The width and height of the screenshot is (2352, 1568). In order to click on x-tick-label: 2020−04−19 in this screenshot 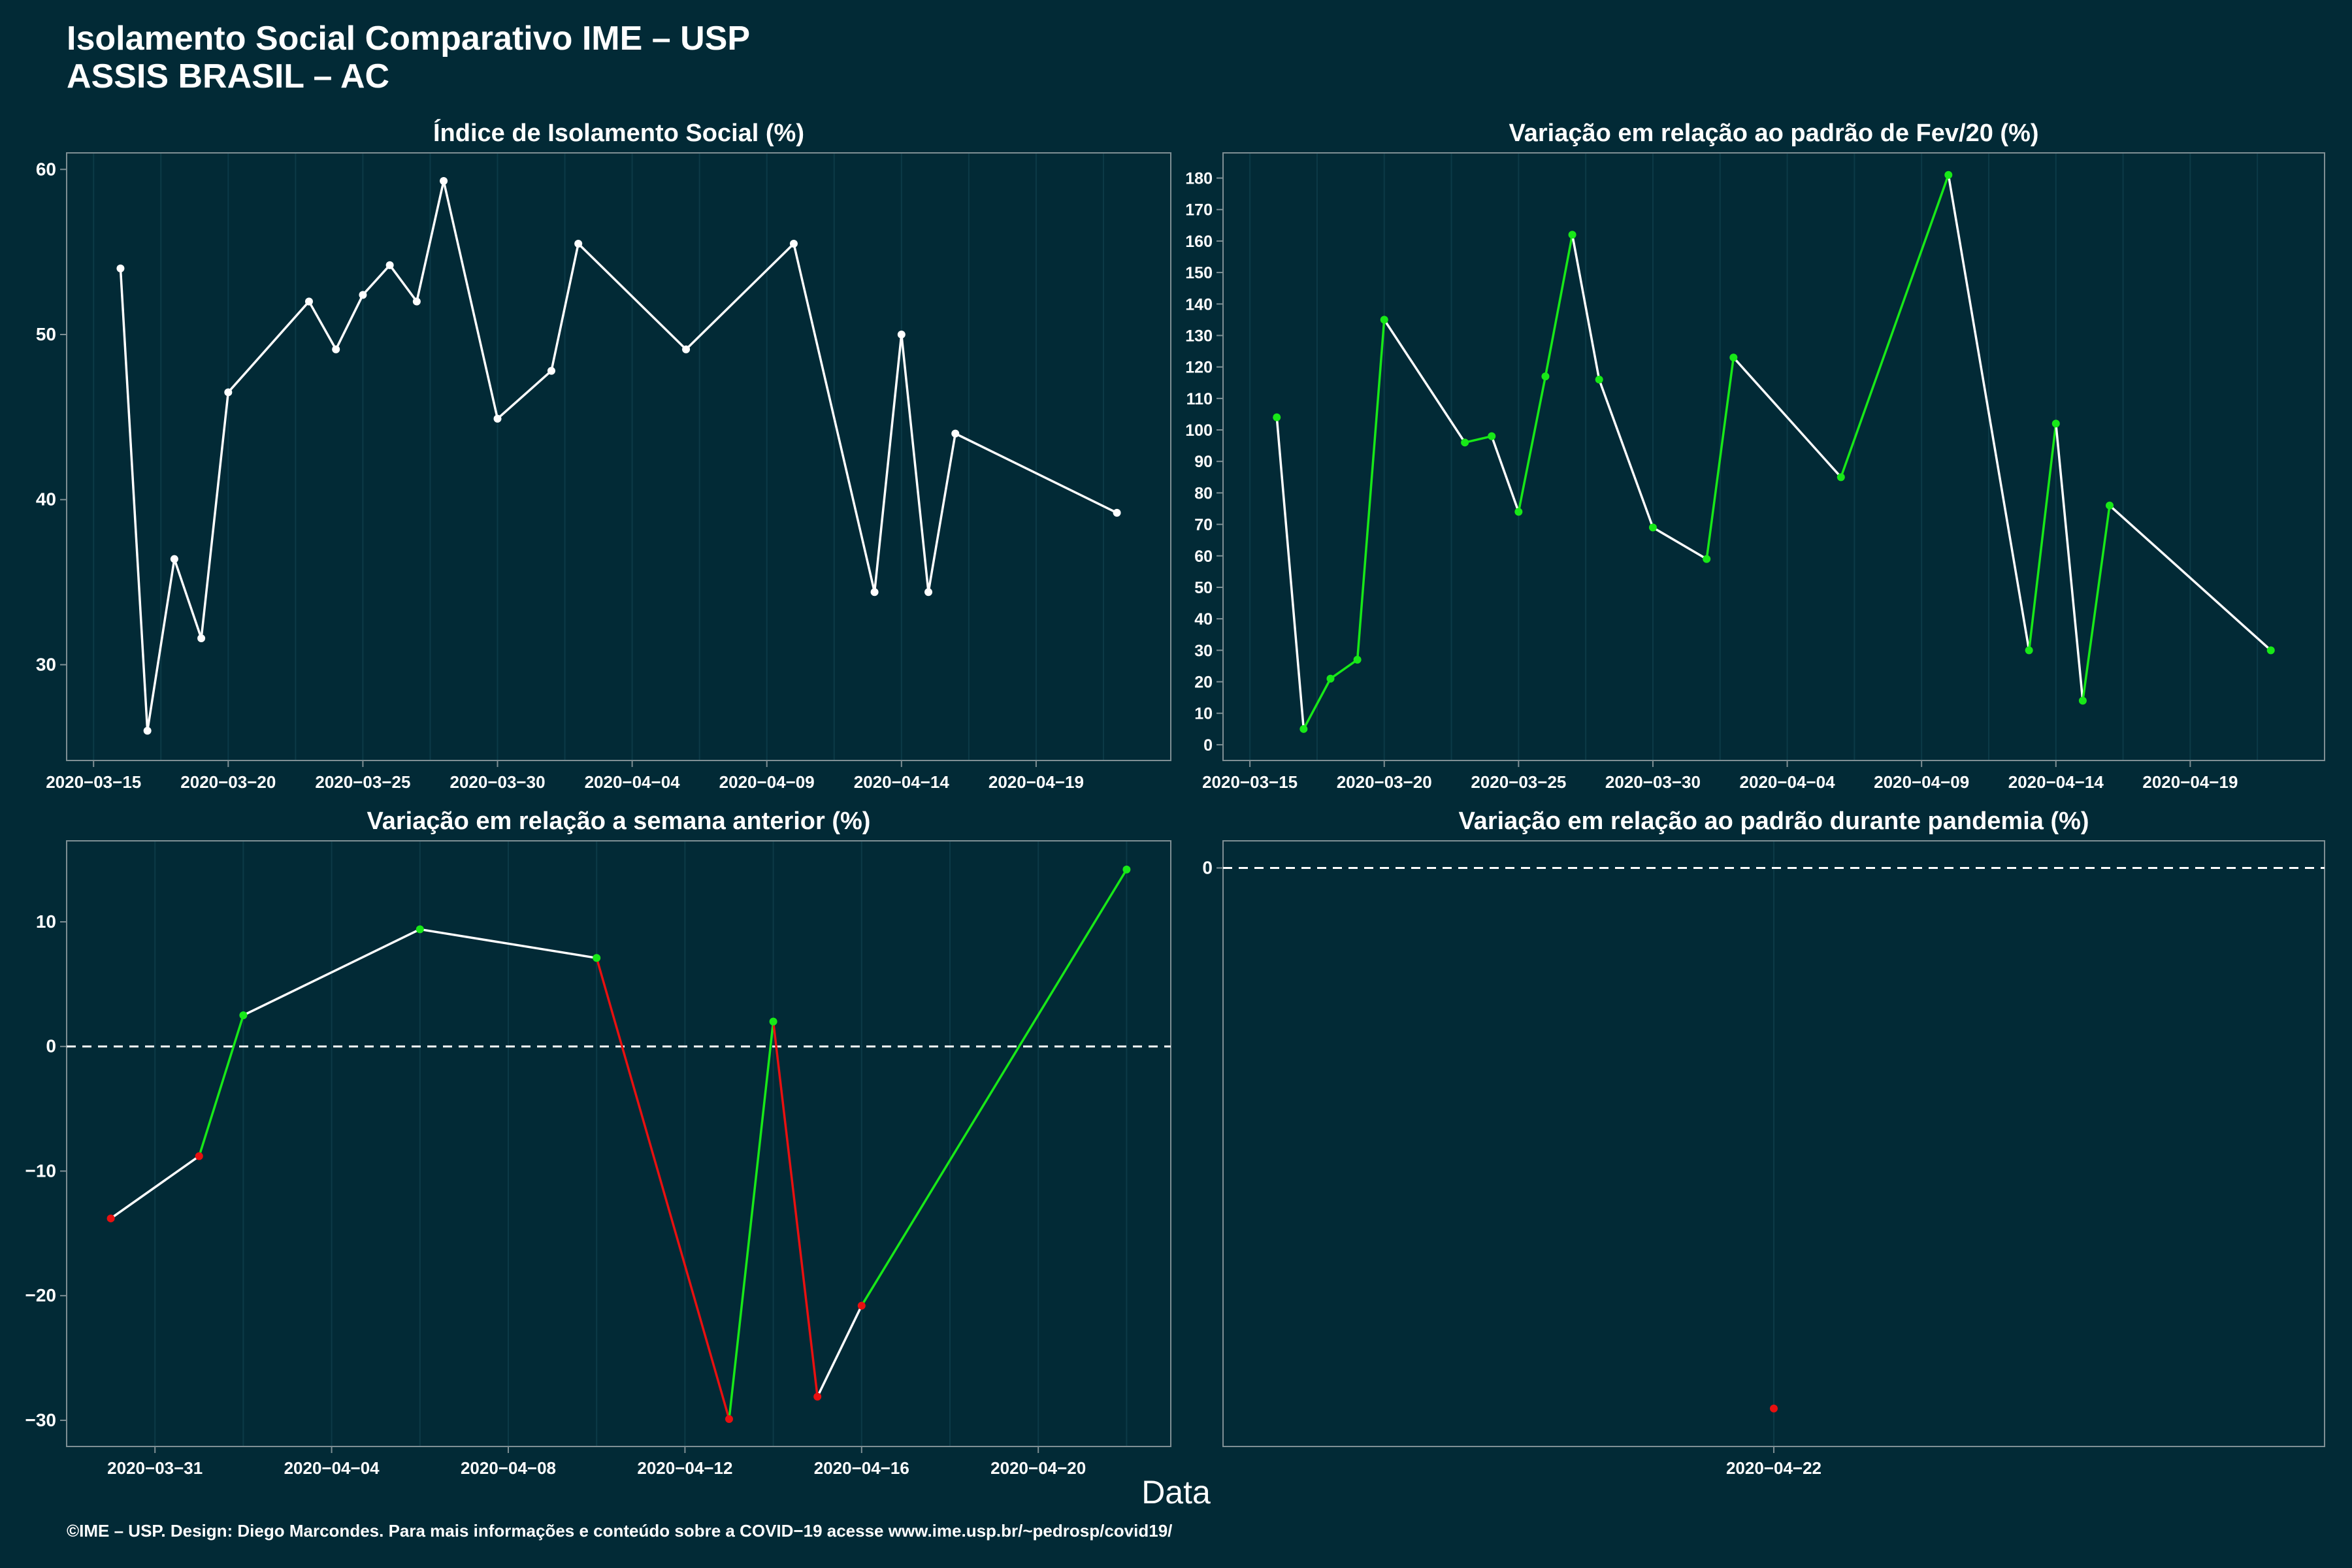, I will do `click(2190, 782)`.